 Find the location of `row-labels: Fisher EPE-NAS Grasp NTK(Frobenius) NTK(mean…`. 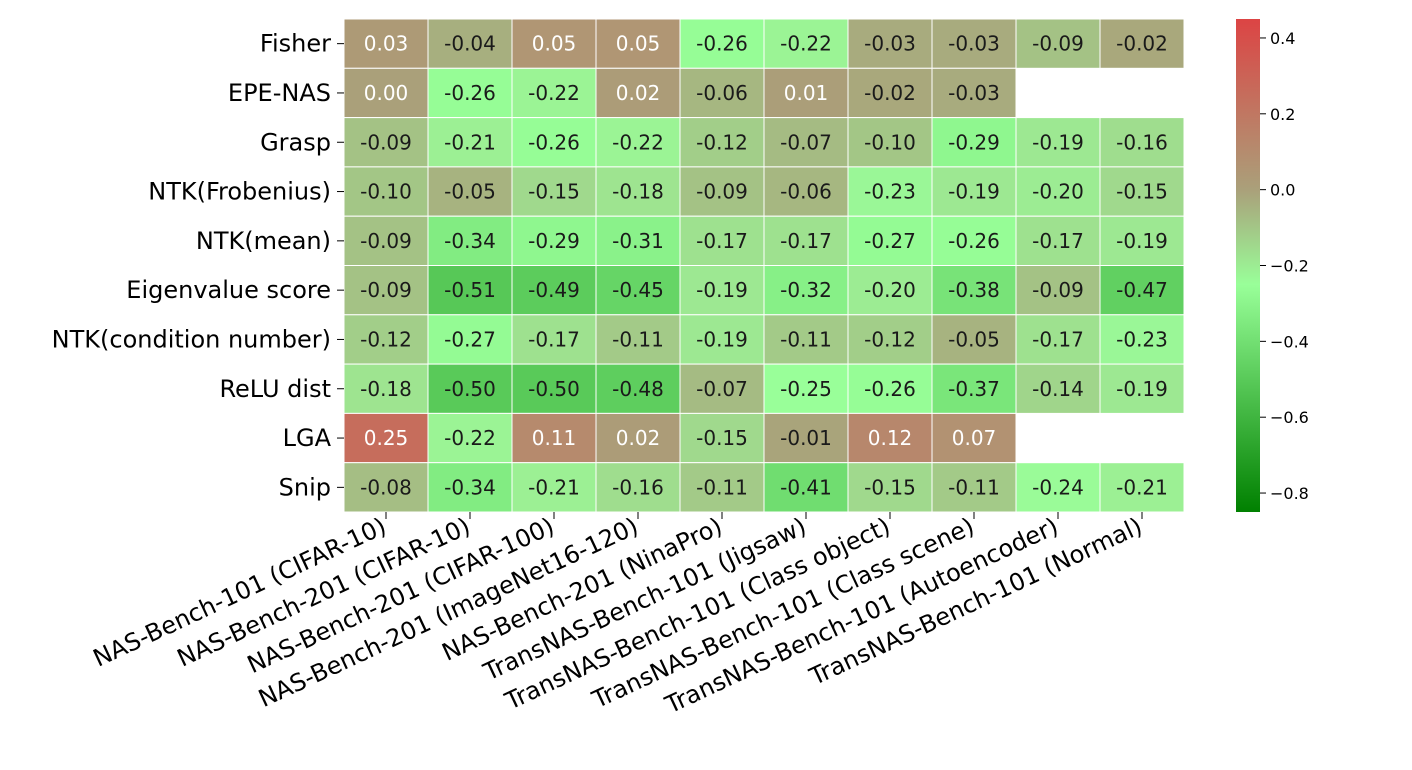

row-labels: Fisher EPE-NAS Grasp NTK(Frobenius) NTK(mean… is located at coordinates (198, 265).